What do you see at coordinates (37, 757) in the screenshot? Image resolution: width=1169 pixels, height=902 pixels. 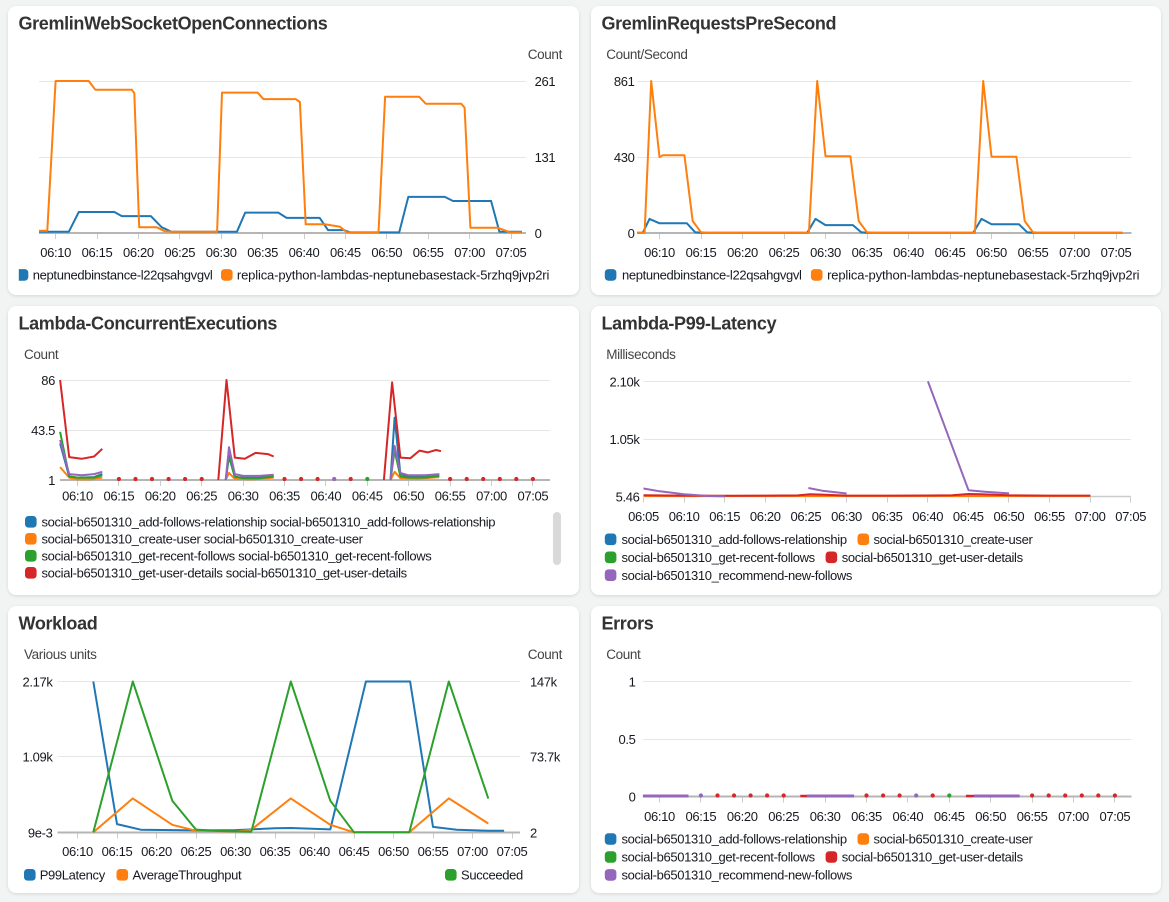 I see `svg-text: 1.09k` at bounding box center [37, 757].